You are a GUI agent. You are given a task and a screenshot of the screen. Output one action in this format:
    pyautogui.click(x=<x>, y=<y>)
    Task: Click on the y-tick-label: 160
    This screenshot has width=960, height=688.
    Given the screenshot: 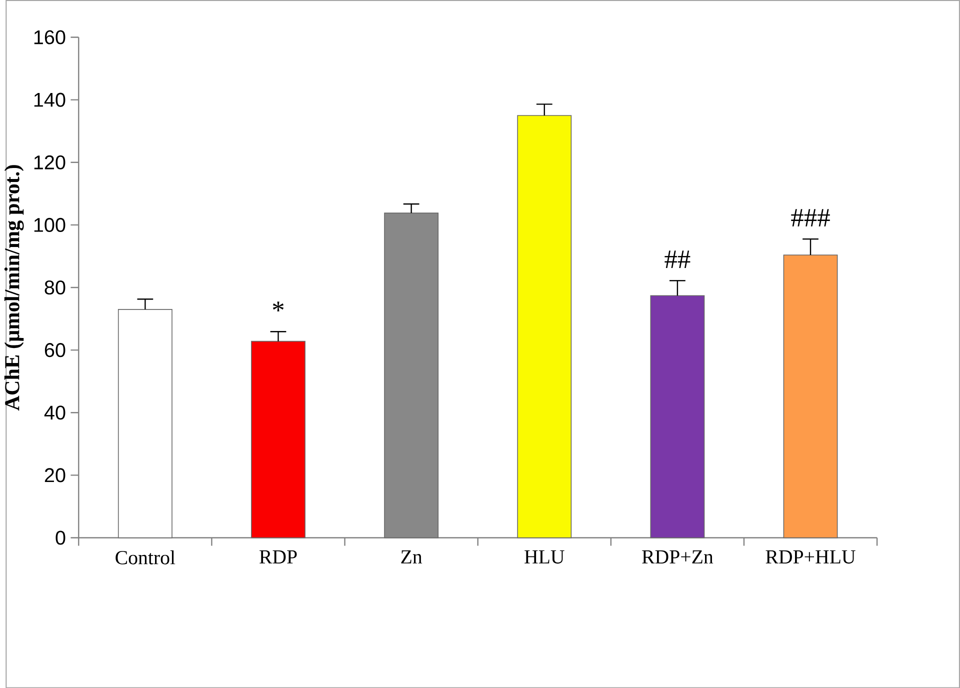 What is the action you would take?
    pyautogui.click(x=50, y=37)
    